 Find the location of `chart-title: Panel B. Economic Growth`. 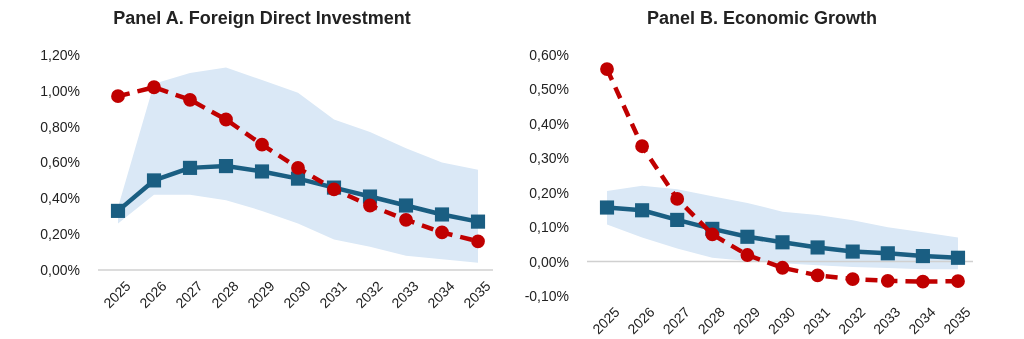

chart-title: Panel B. Economic Growth is located at coordinates (762, 18).